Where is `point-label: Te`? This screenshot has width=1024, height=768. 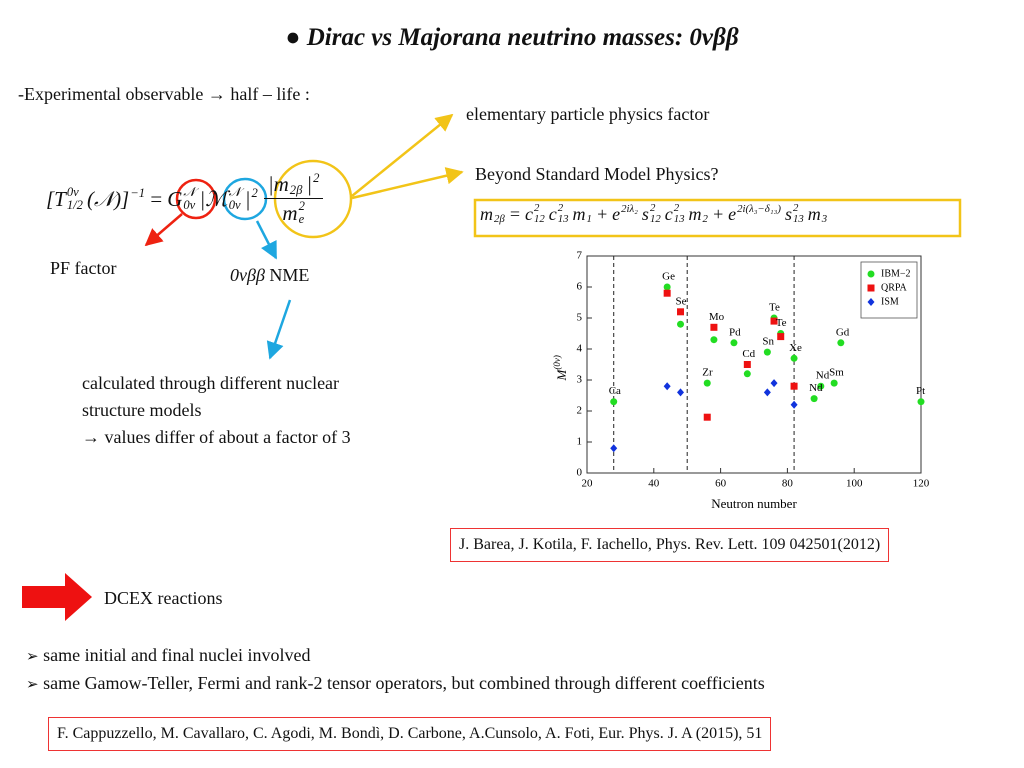 point-label: Te is located at coordinates (781, 323).